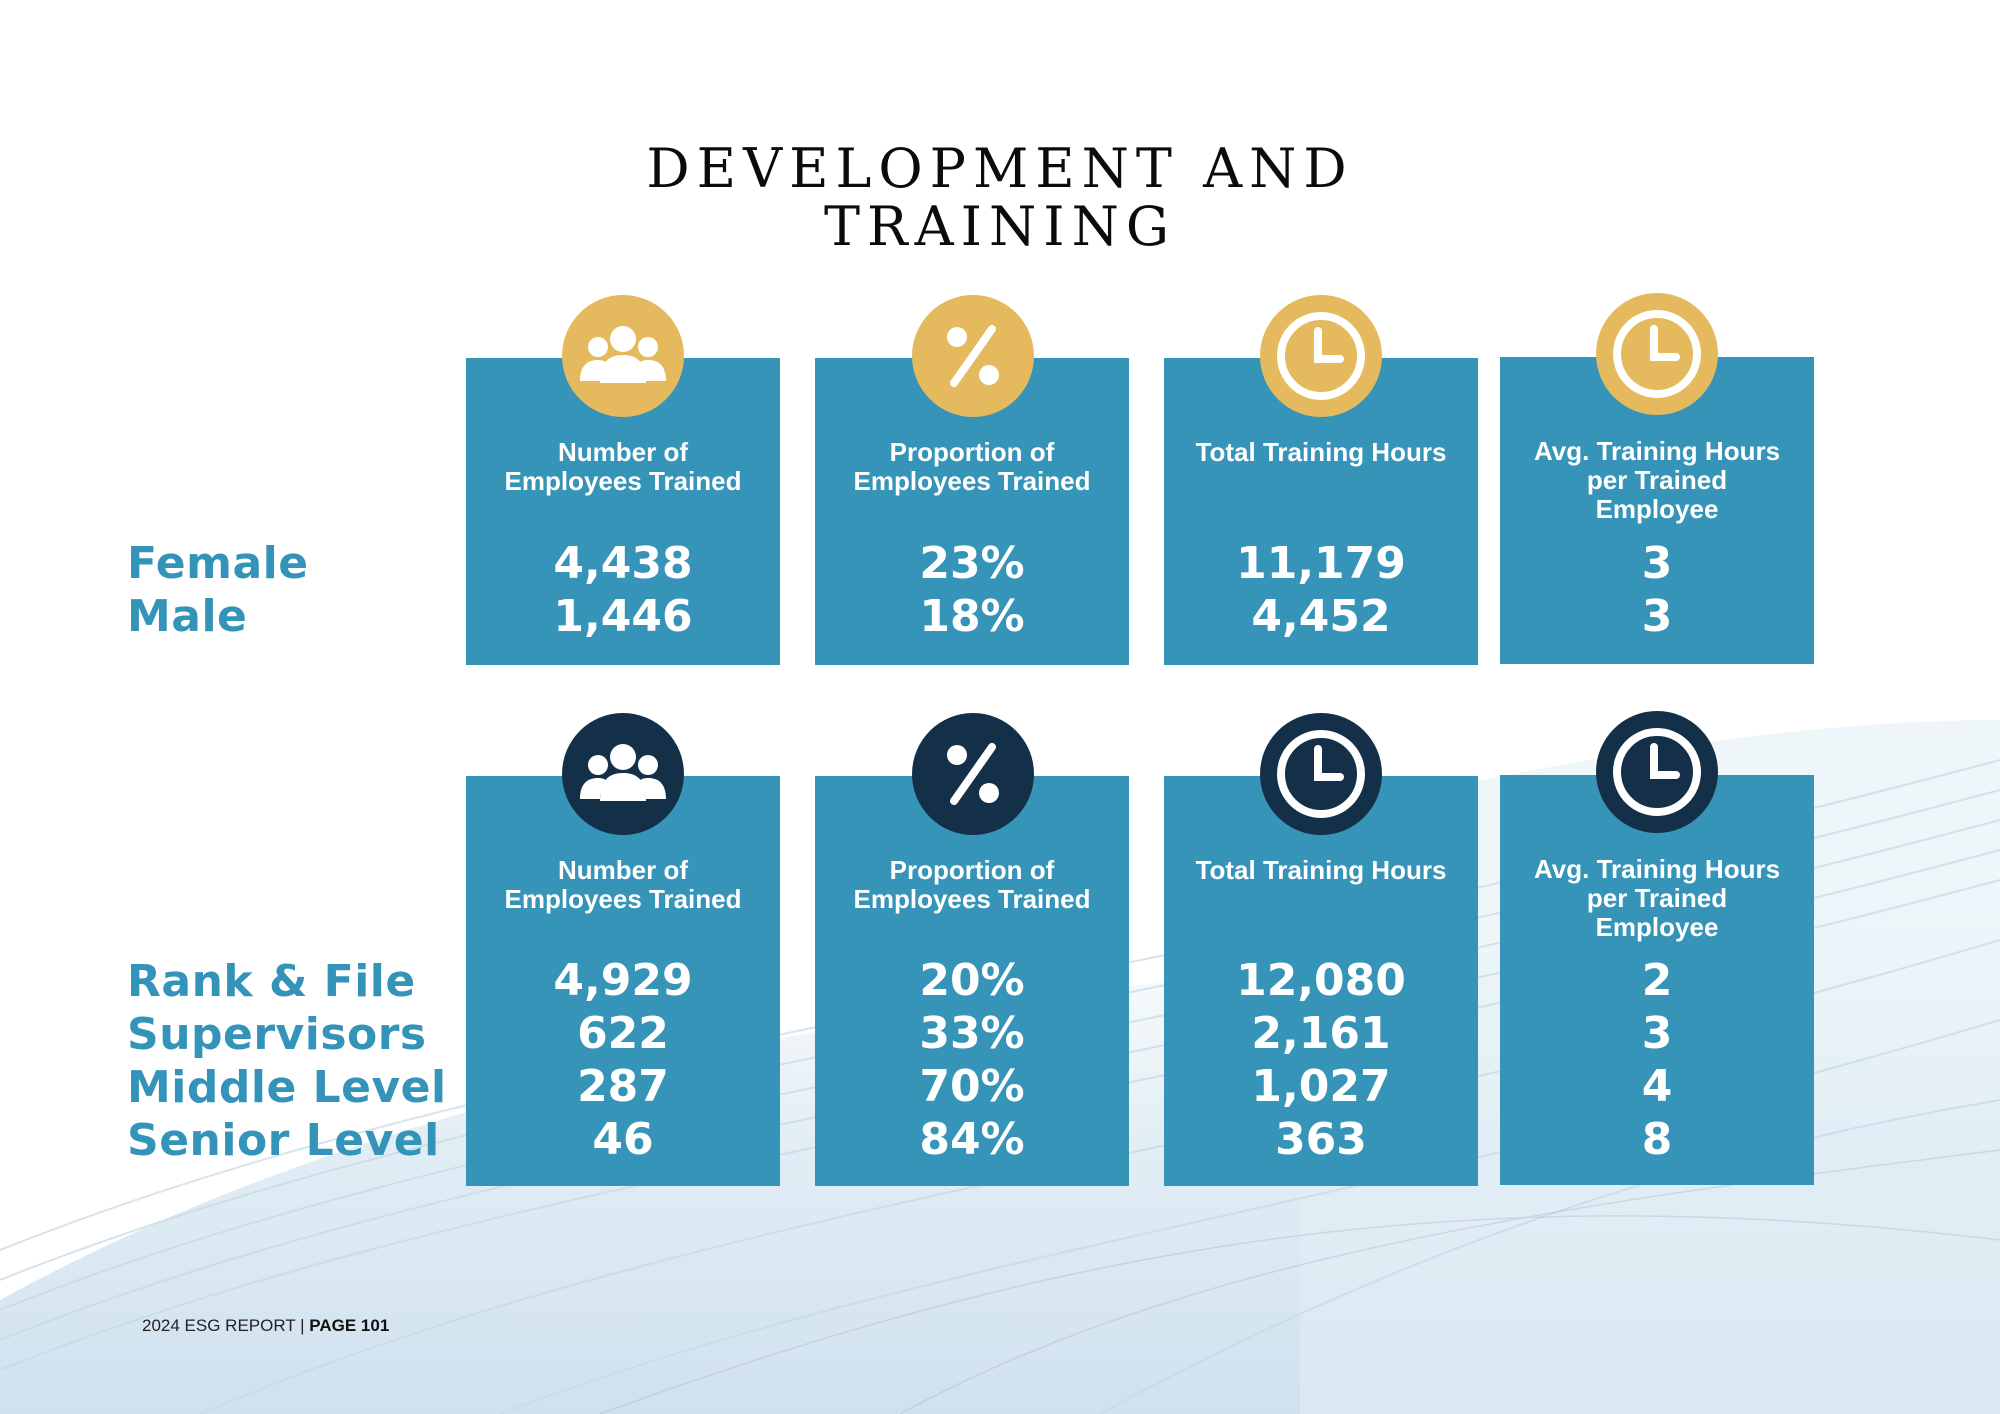  I want to click on value-male: 4,452, so click(1321, 616).